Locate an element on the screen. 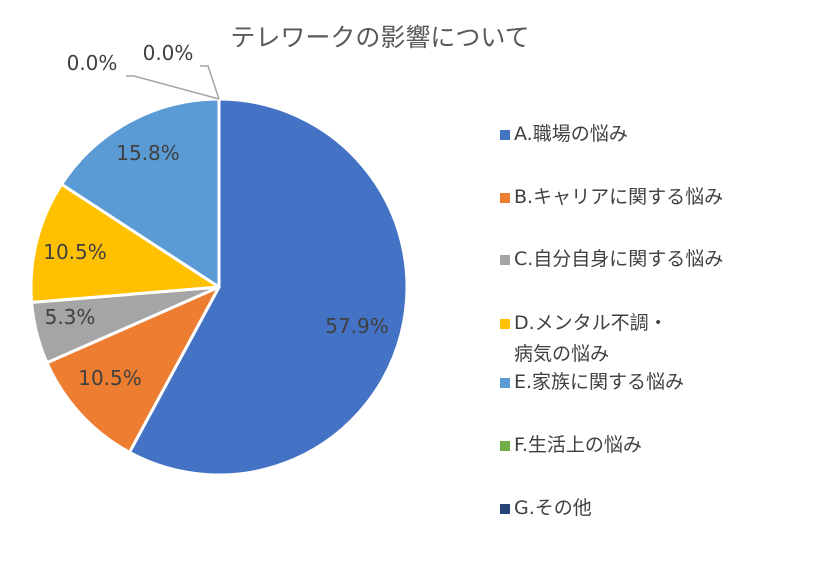  legend-swatch-e is located at coordinates (505, 383).